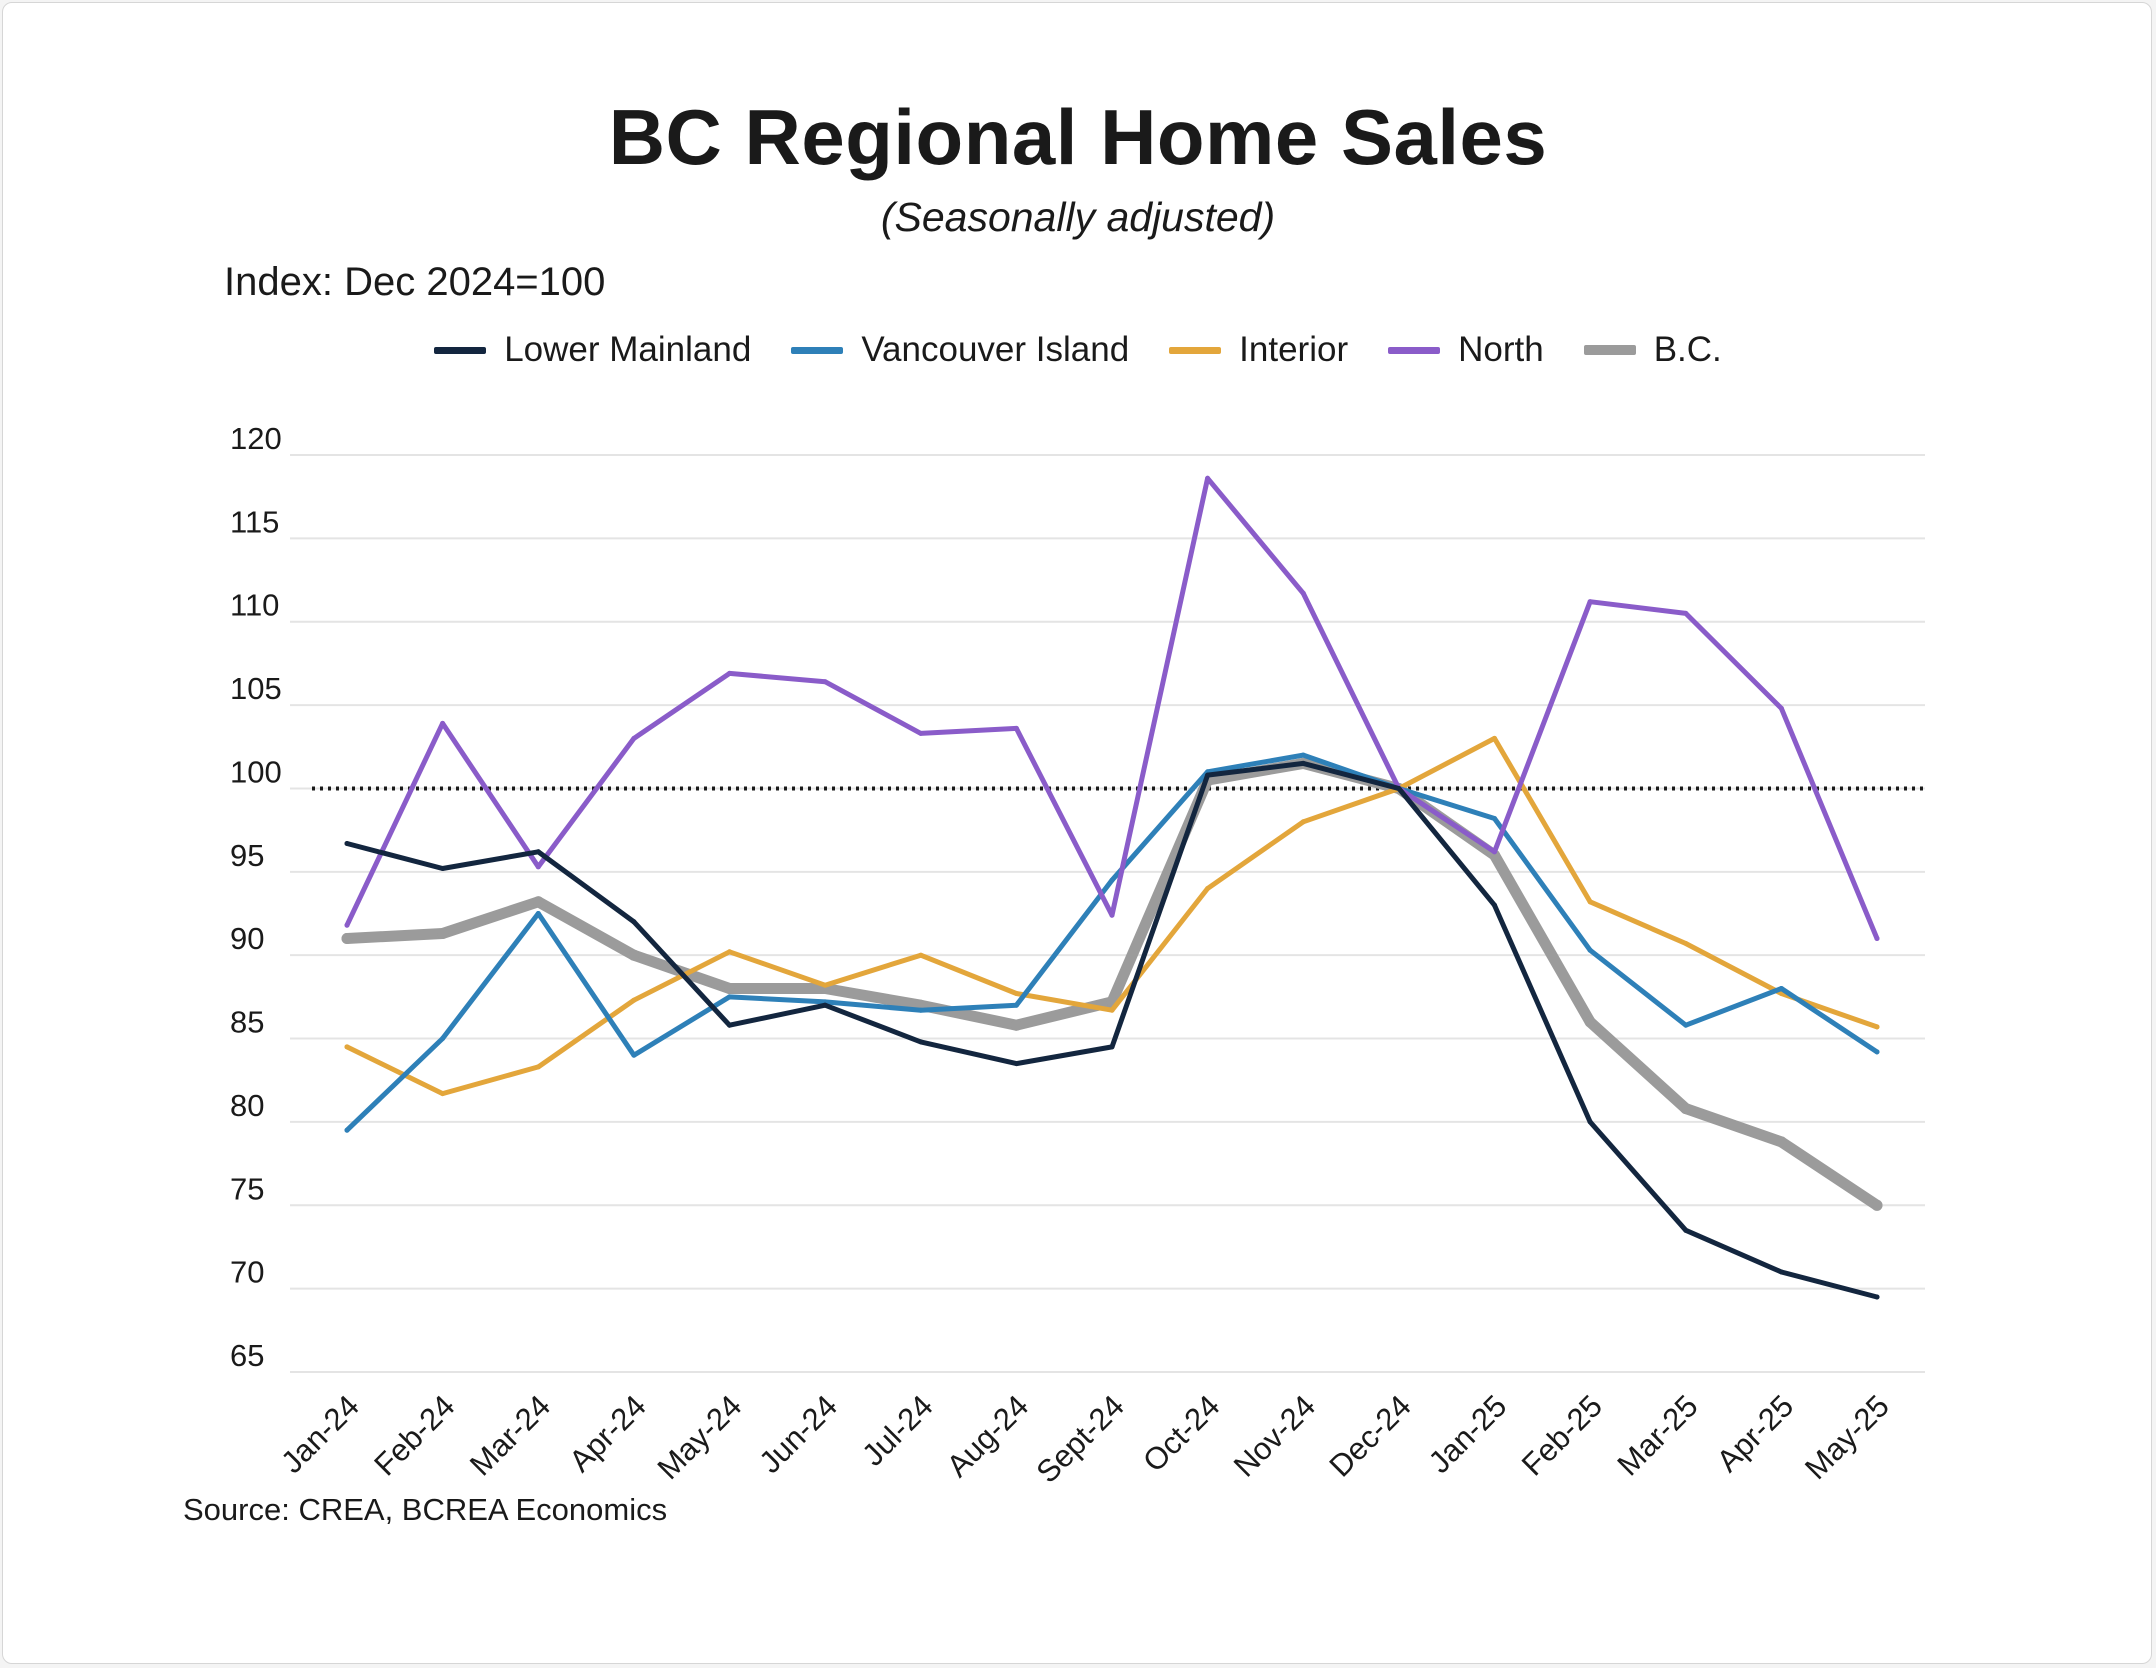 The width and height of the screenshot is (2156, 1668). Describe the element at coordinates (1294, 349) in the screenshot. I see `legend-label: Interior` at that location.